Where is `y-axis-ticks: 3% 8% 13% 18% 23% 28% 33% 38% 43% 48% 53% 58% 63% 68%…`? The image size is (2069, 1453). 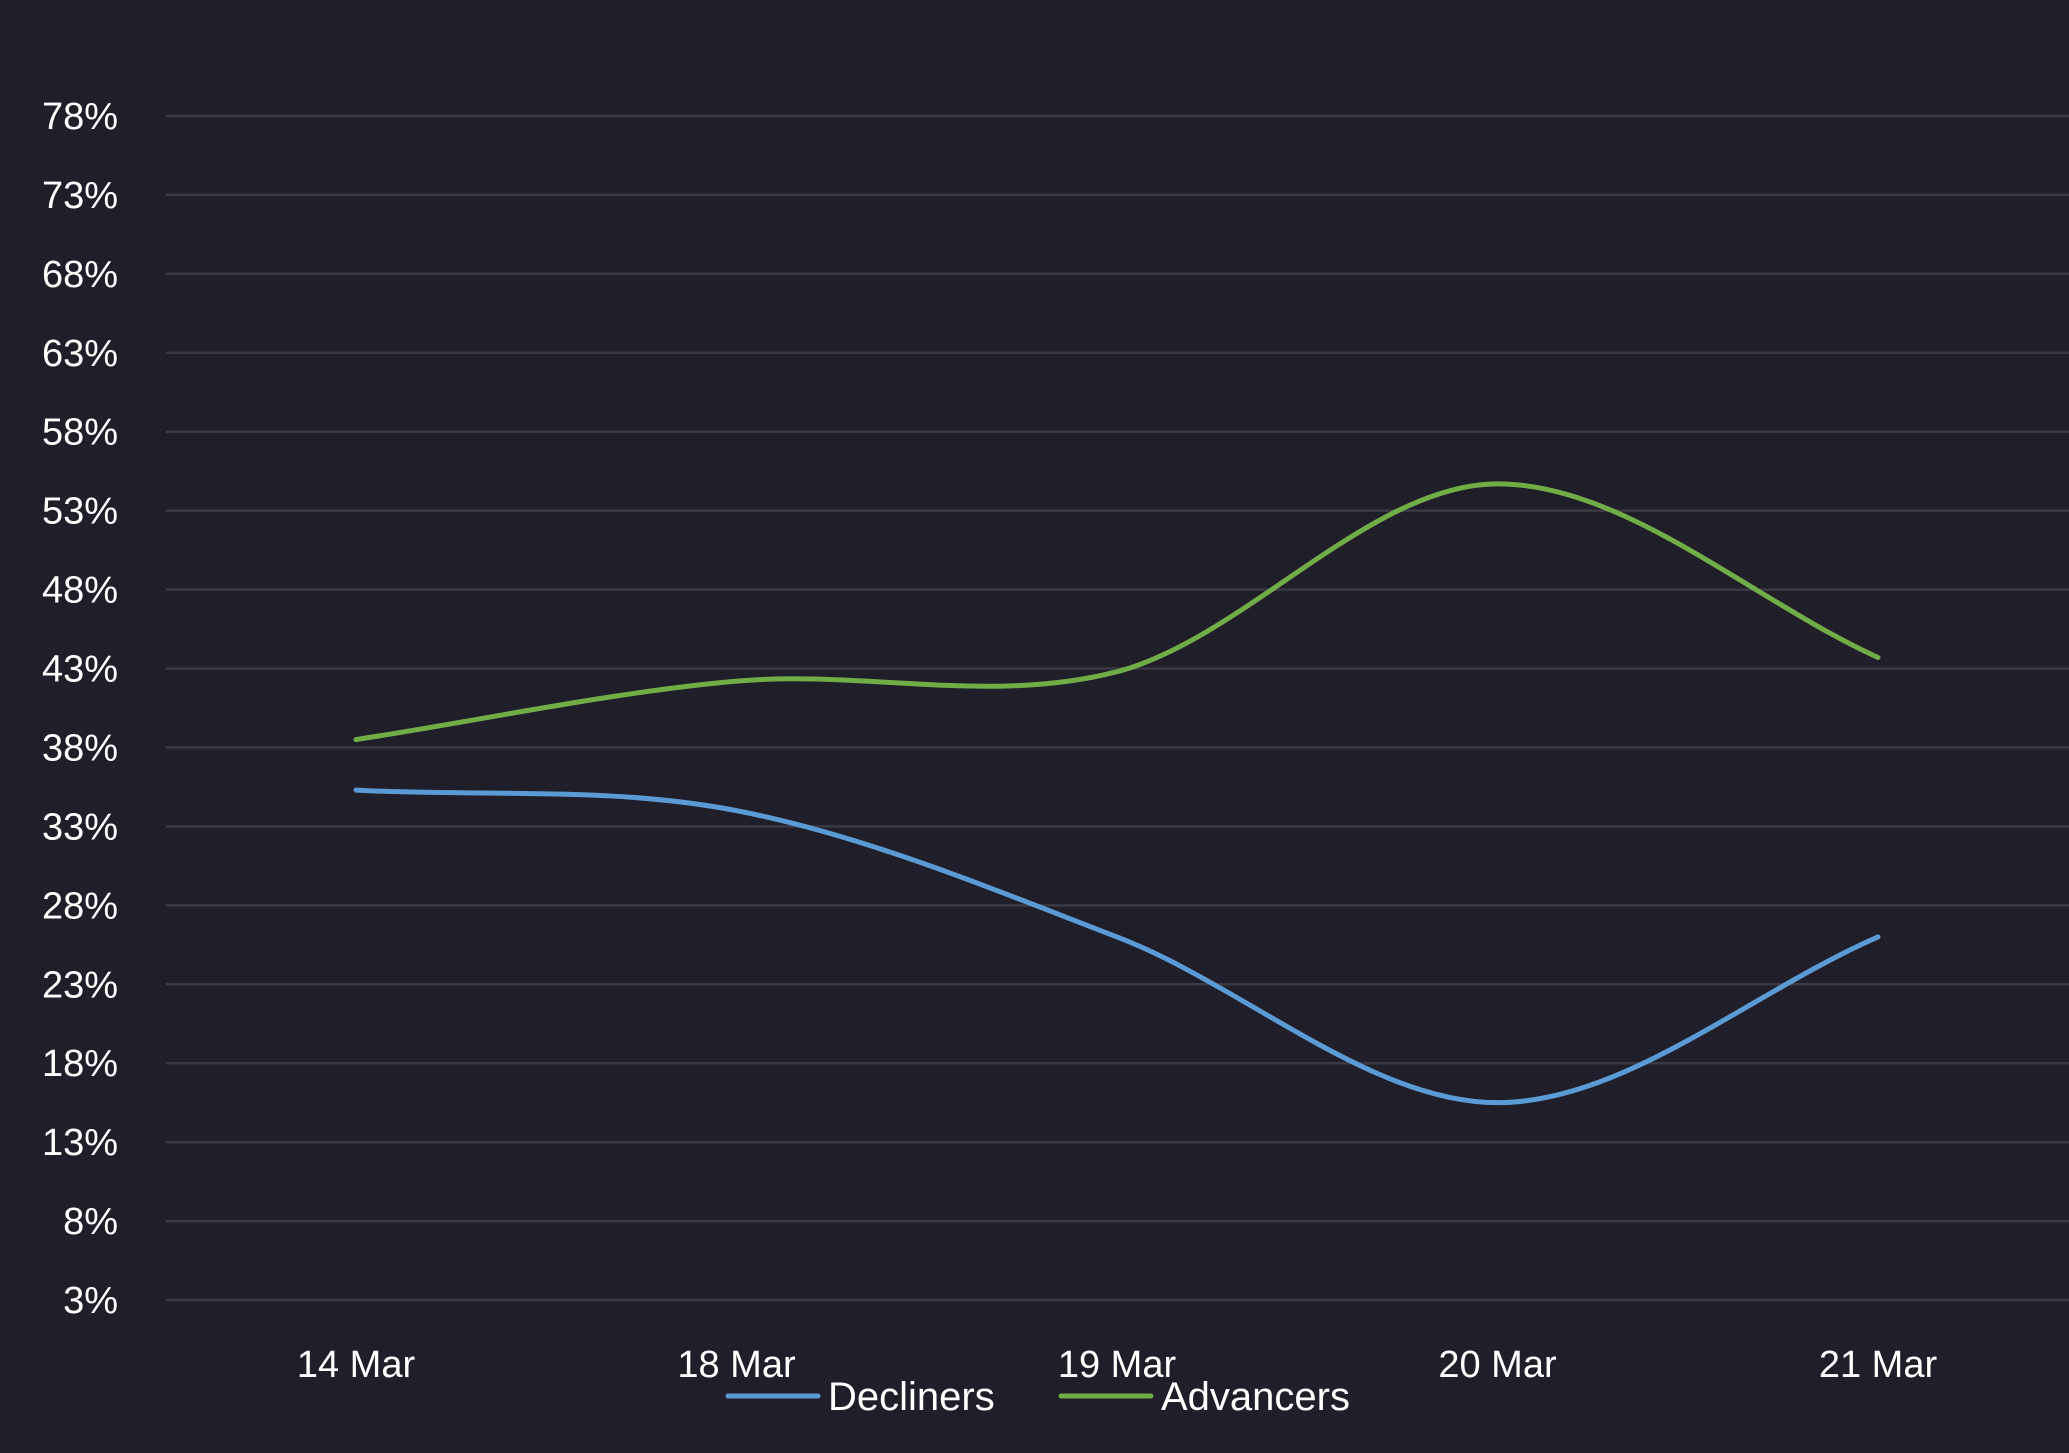 y-axis-ticks: 3% 8% 13% 18% 23% 28% 33% 38% 43% 48% 53% 58% 63% 68%… is located at coordinates (80, 709).